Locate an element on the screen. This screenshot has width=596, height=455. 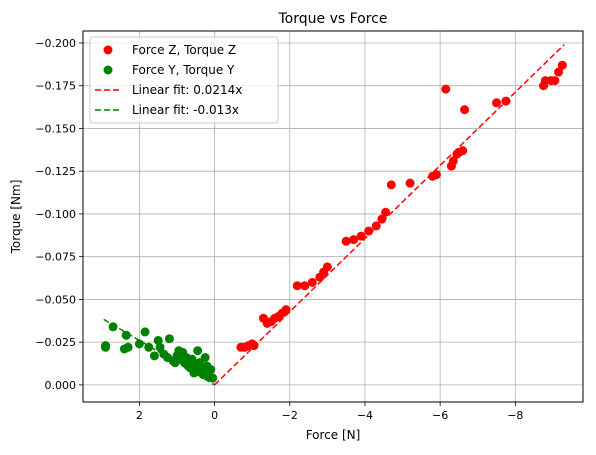
y-tick-label: −0.050 is located at coordinates (55, 299).